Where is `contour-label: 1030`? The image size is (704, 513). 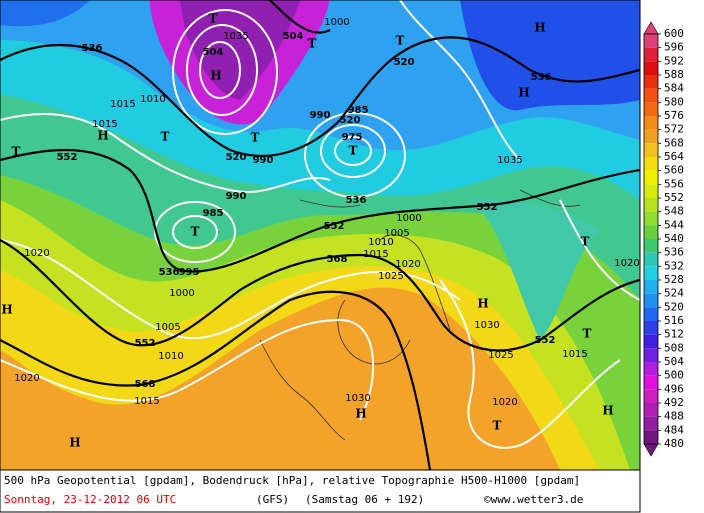 contour-label: 1030 is located at coordinates (486, 325).